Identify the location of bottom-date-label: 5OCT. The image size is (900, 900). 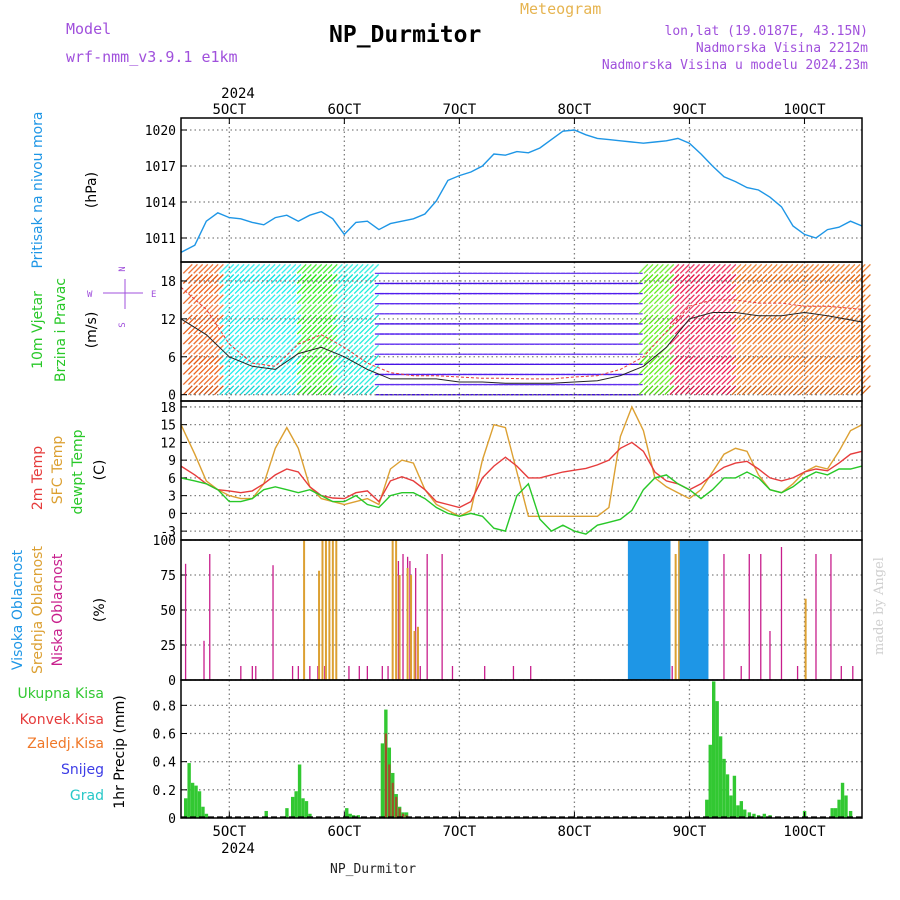
(229, 832).